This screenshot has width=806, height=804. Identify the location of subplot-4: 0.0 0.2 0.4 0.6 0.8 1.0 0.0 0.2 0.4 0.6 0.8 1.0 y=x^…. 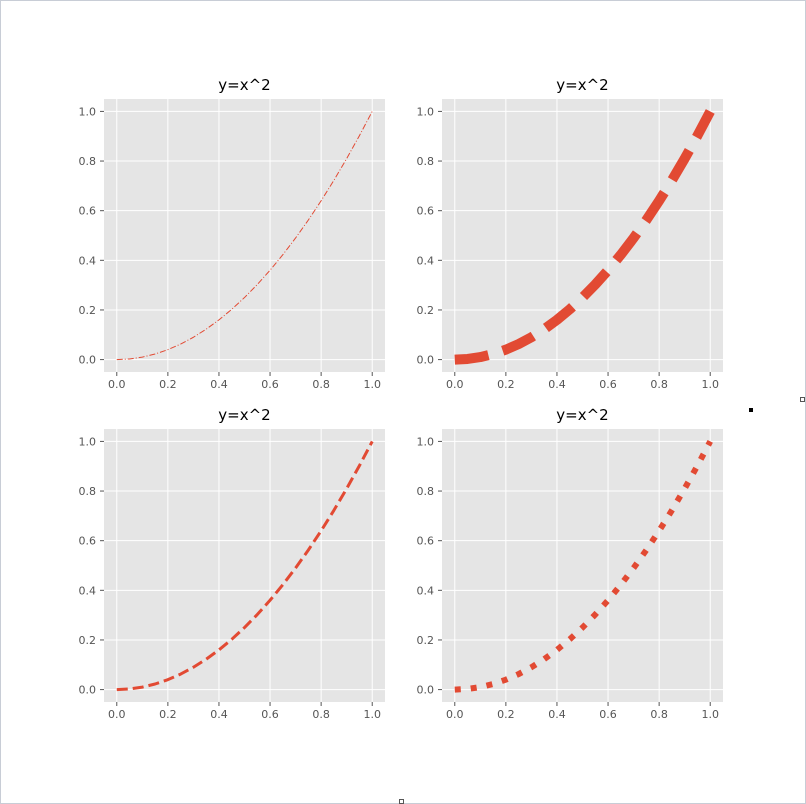
(570, 563).